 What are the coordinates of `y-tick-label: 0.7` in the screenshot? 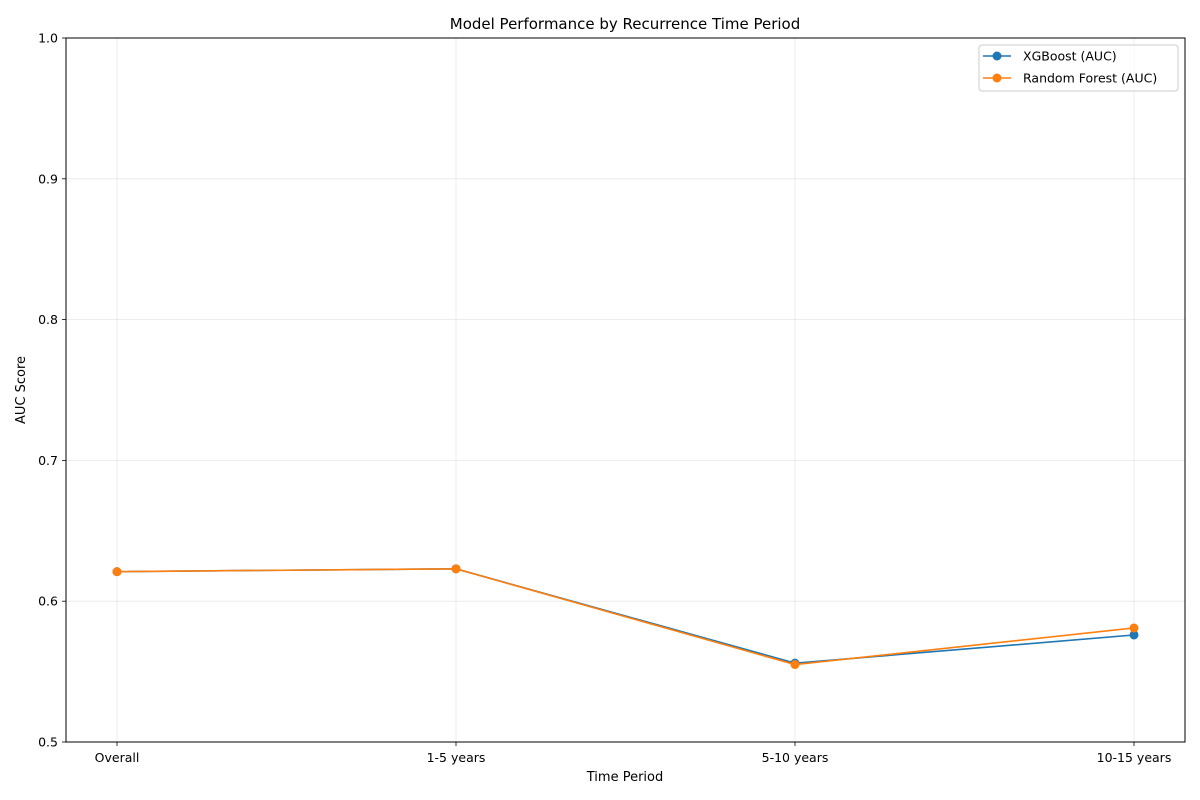 It's located at (48, 460).